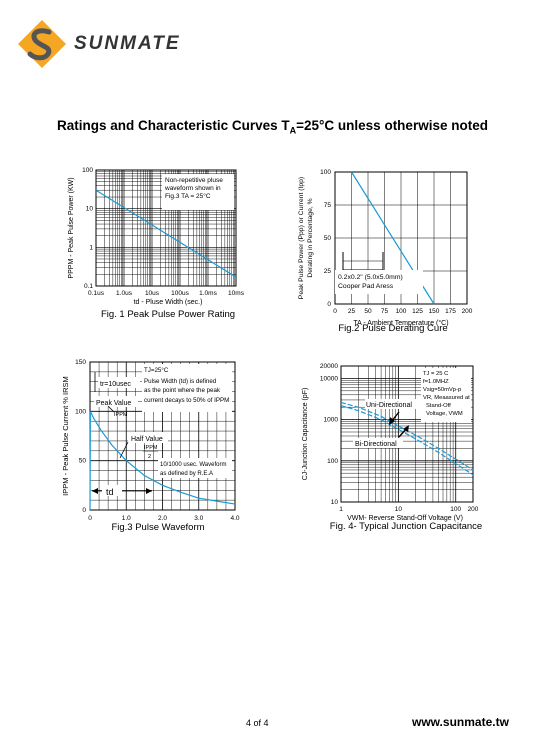 This screenshot has height=737, width=545. I want to click on logo-mark, so click(42, 44).